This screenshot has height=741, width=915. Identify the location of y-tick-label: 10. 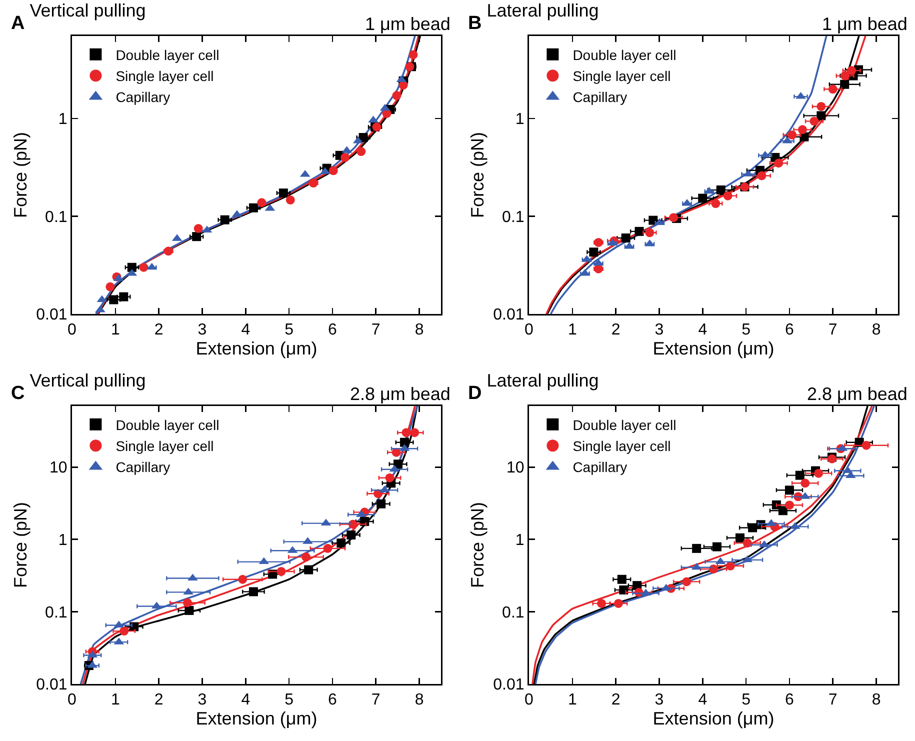
(515, 468).